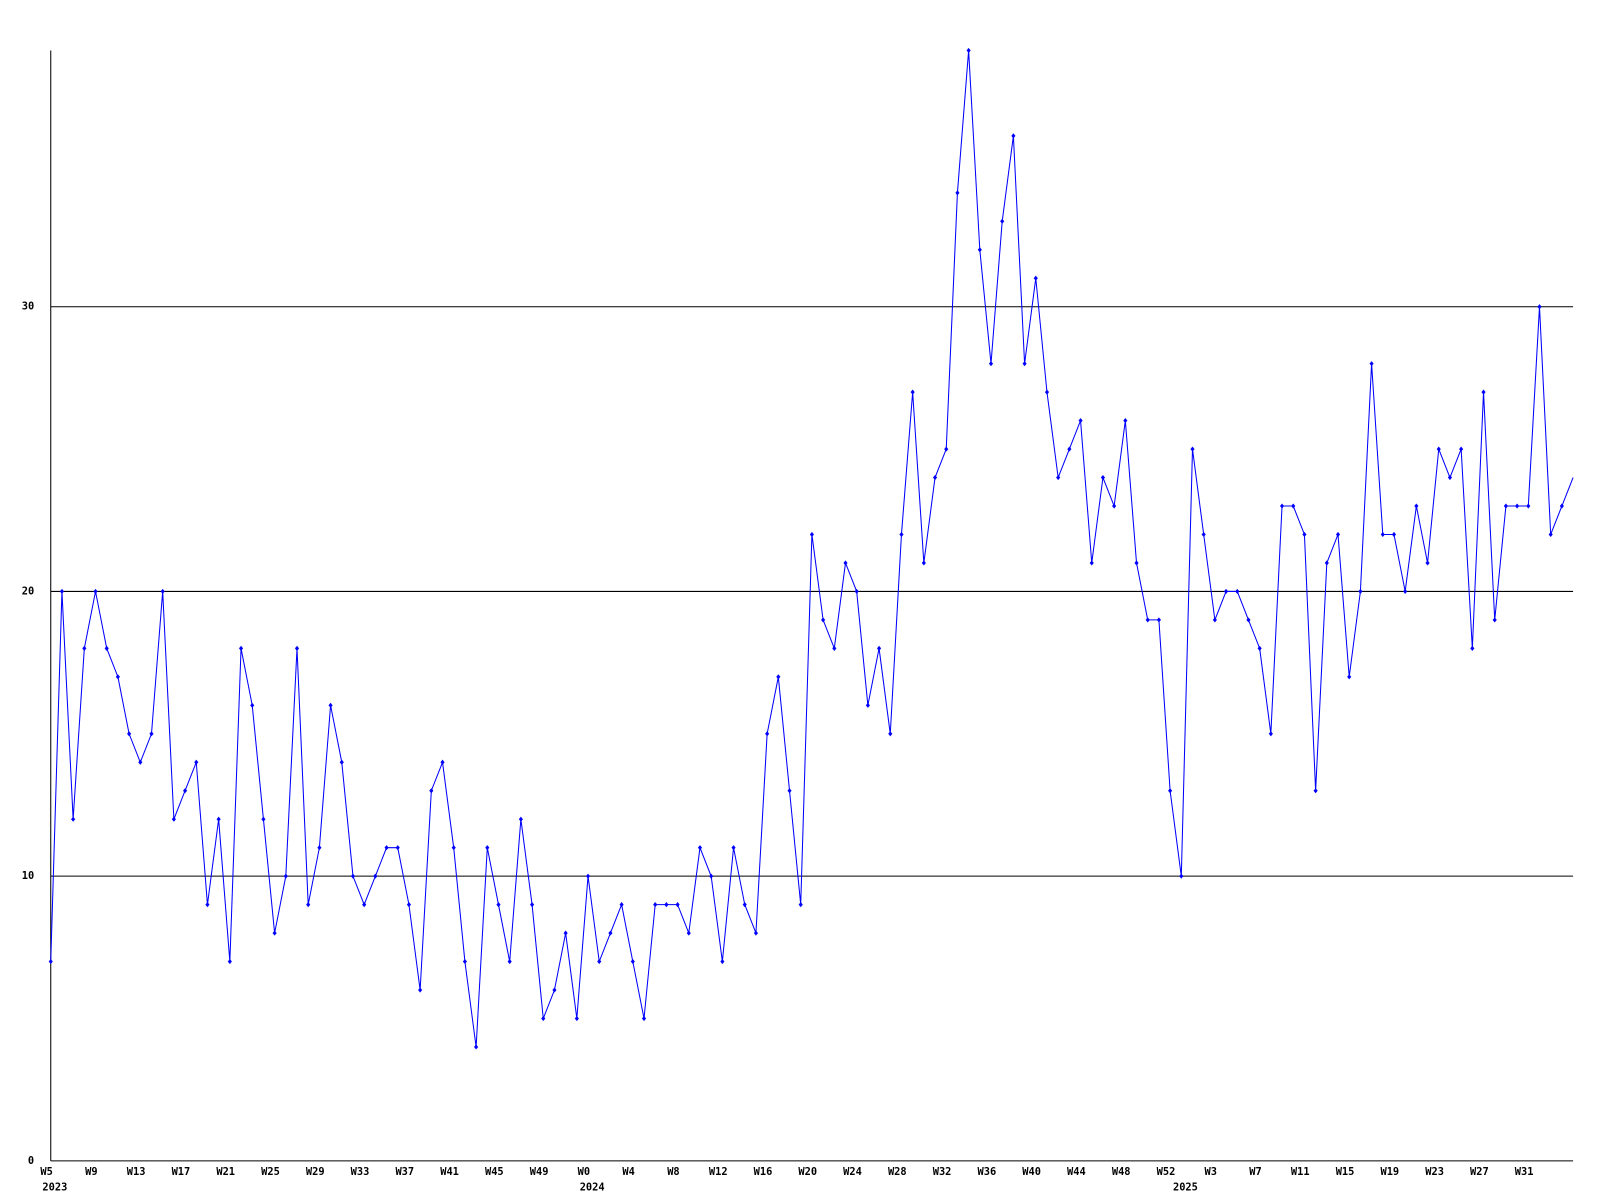 The height and width of the screenshot is (1200, 1600). I want to click on x-tick-label: W19, so click(1389, 1172).